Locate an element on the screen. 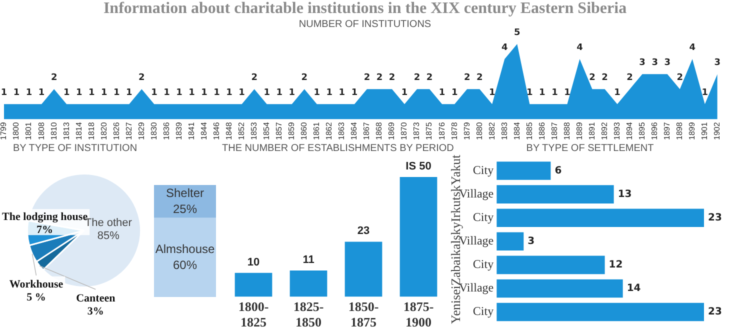  x-tick-label: 1902 is located at coordinates (717, 131).